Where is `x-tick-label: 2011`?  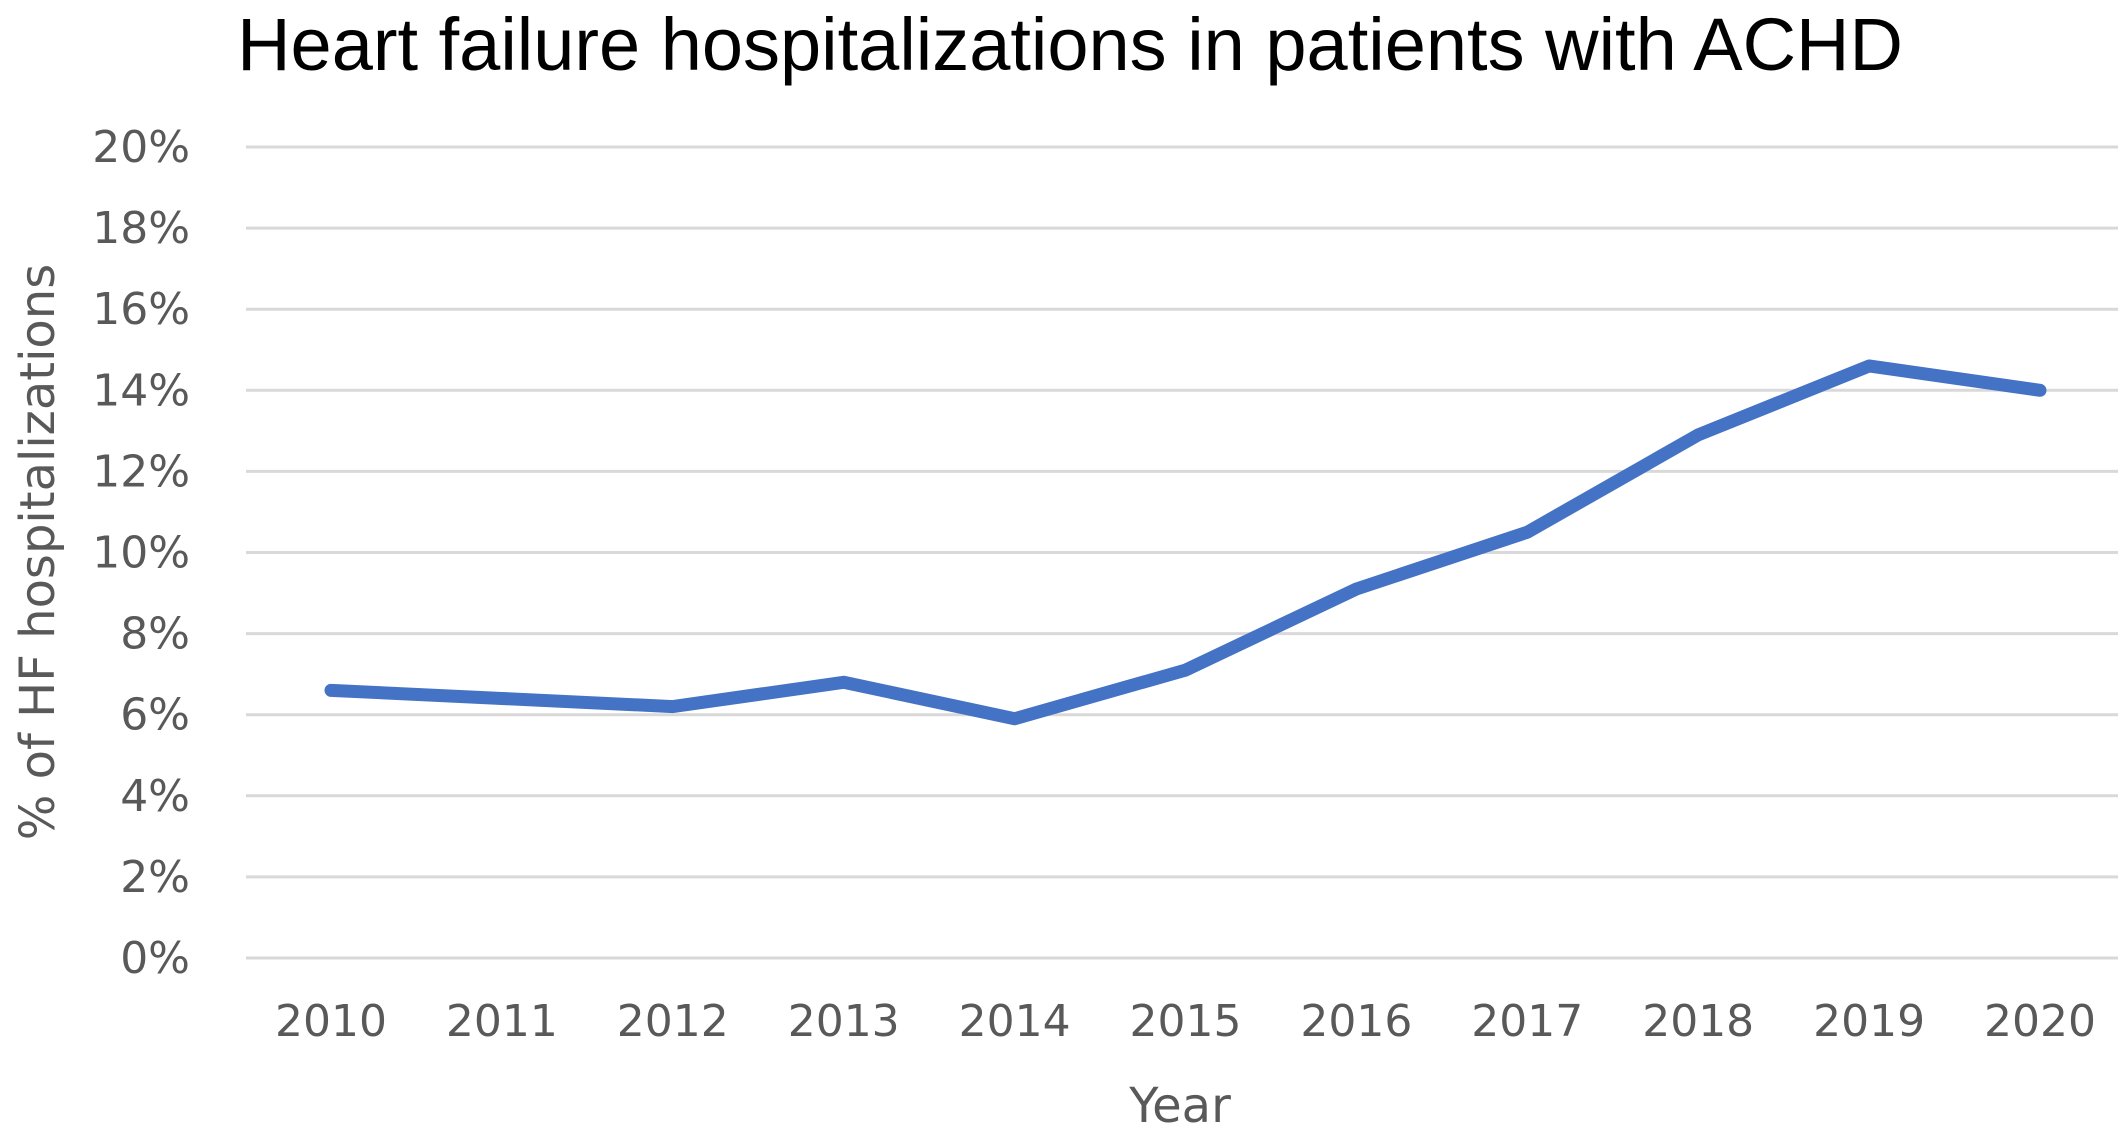
x-tick-label: 2011 is located at coordinates (502, 1021).